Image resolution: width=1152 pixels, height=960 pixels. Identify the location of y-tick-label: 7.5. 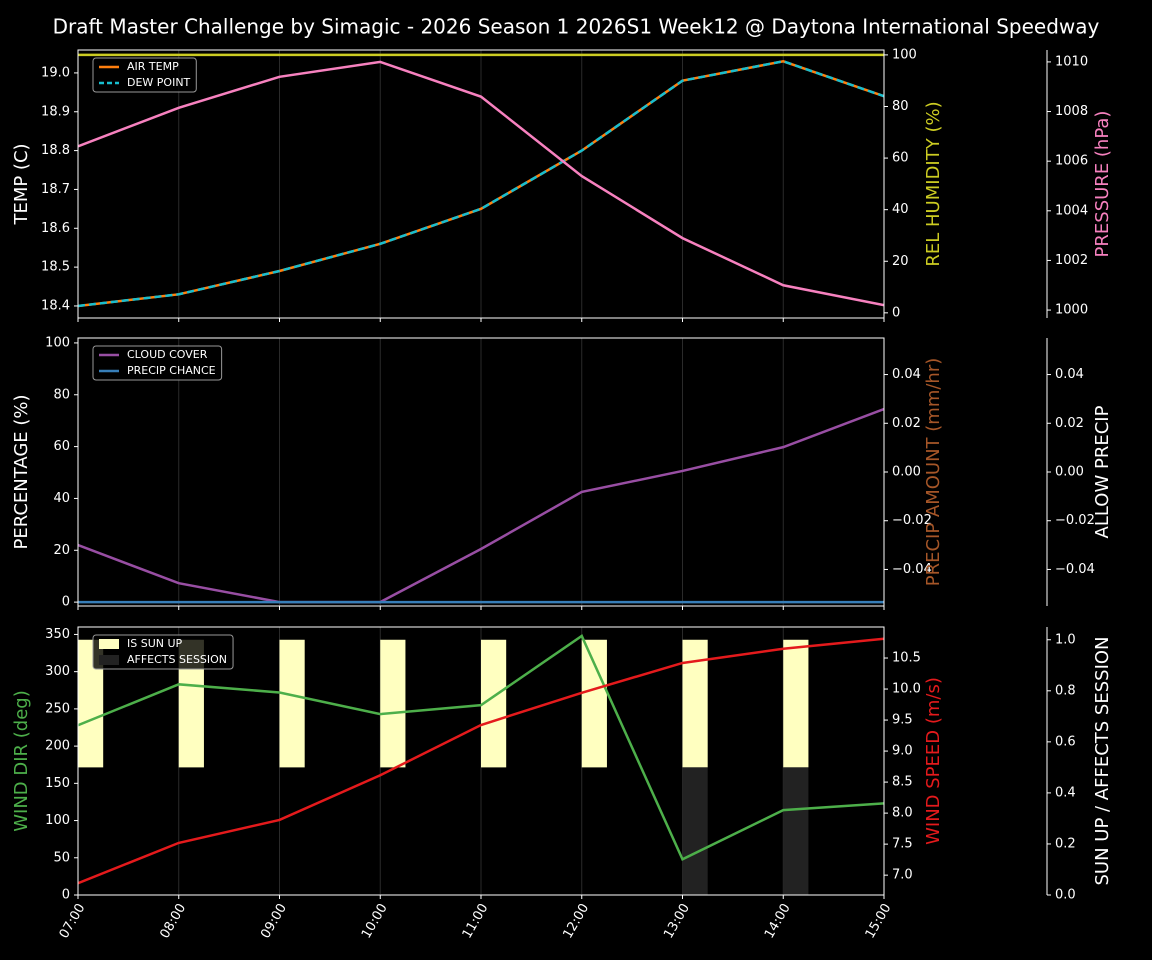
(902, 844).